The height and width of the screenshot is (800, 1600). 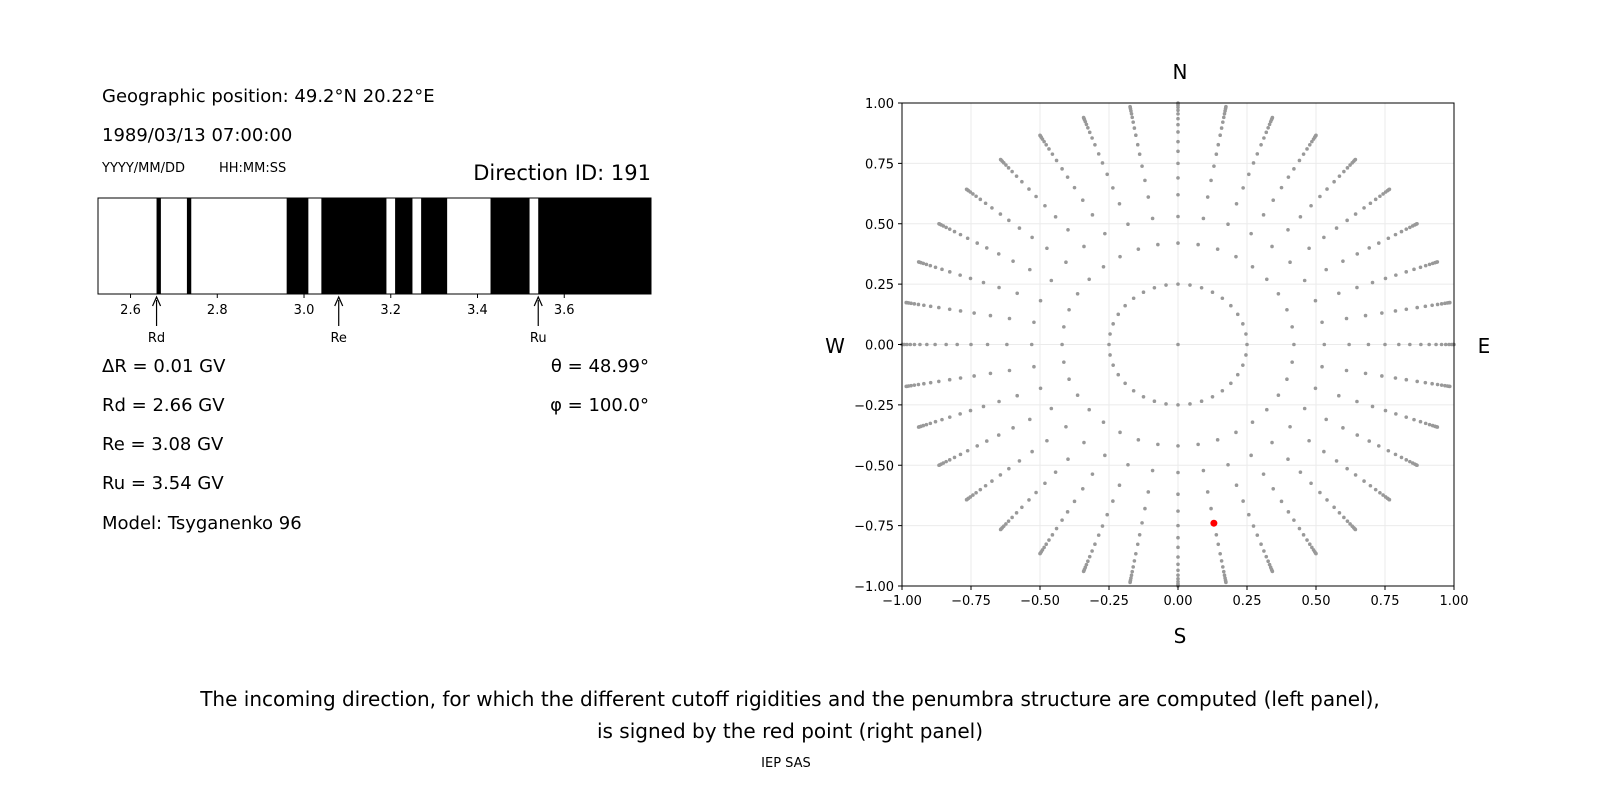 I want to click on caption-line-2: is signed by the red point (right panel), so click(x=790, y=731).